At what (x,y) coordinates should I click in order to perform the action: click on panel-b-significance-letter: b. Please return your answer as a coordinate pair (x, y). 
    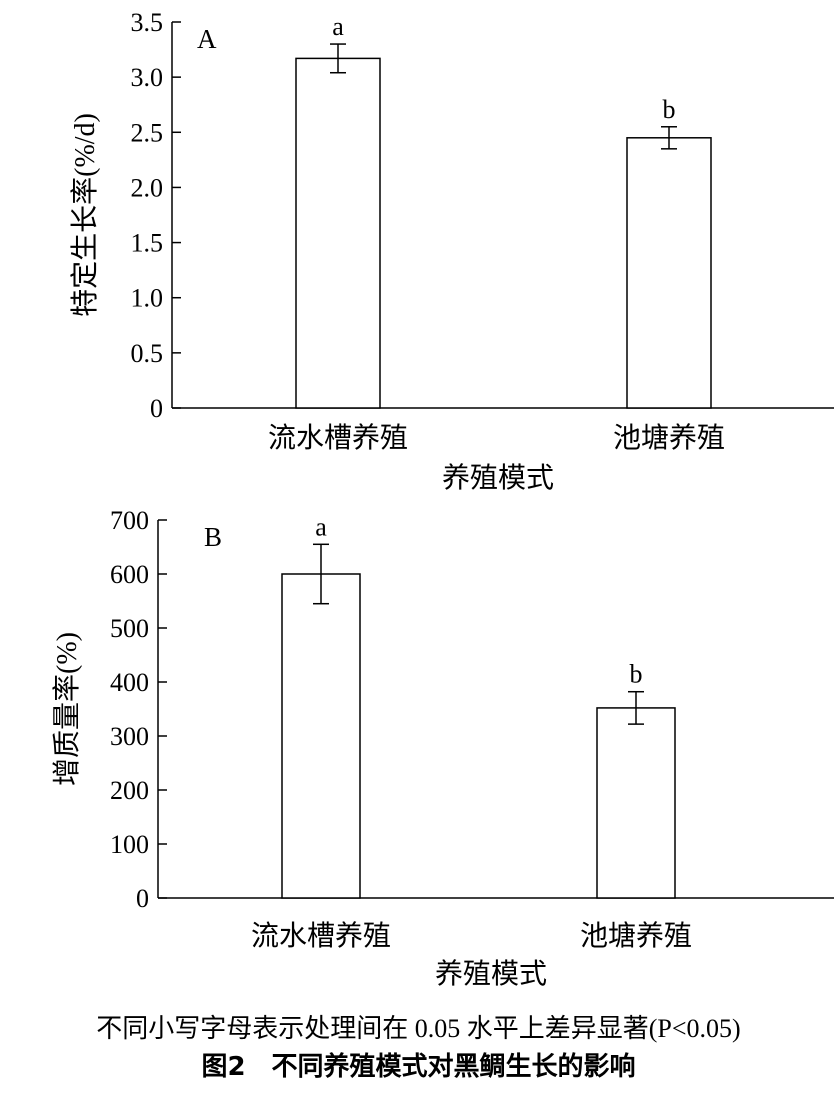
    Looking at the image, I should click on (636, 674).